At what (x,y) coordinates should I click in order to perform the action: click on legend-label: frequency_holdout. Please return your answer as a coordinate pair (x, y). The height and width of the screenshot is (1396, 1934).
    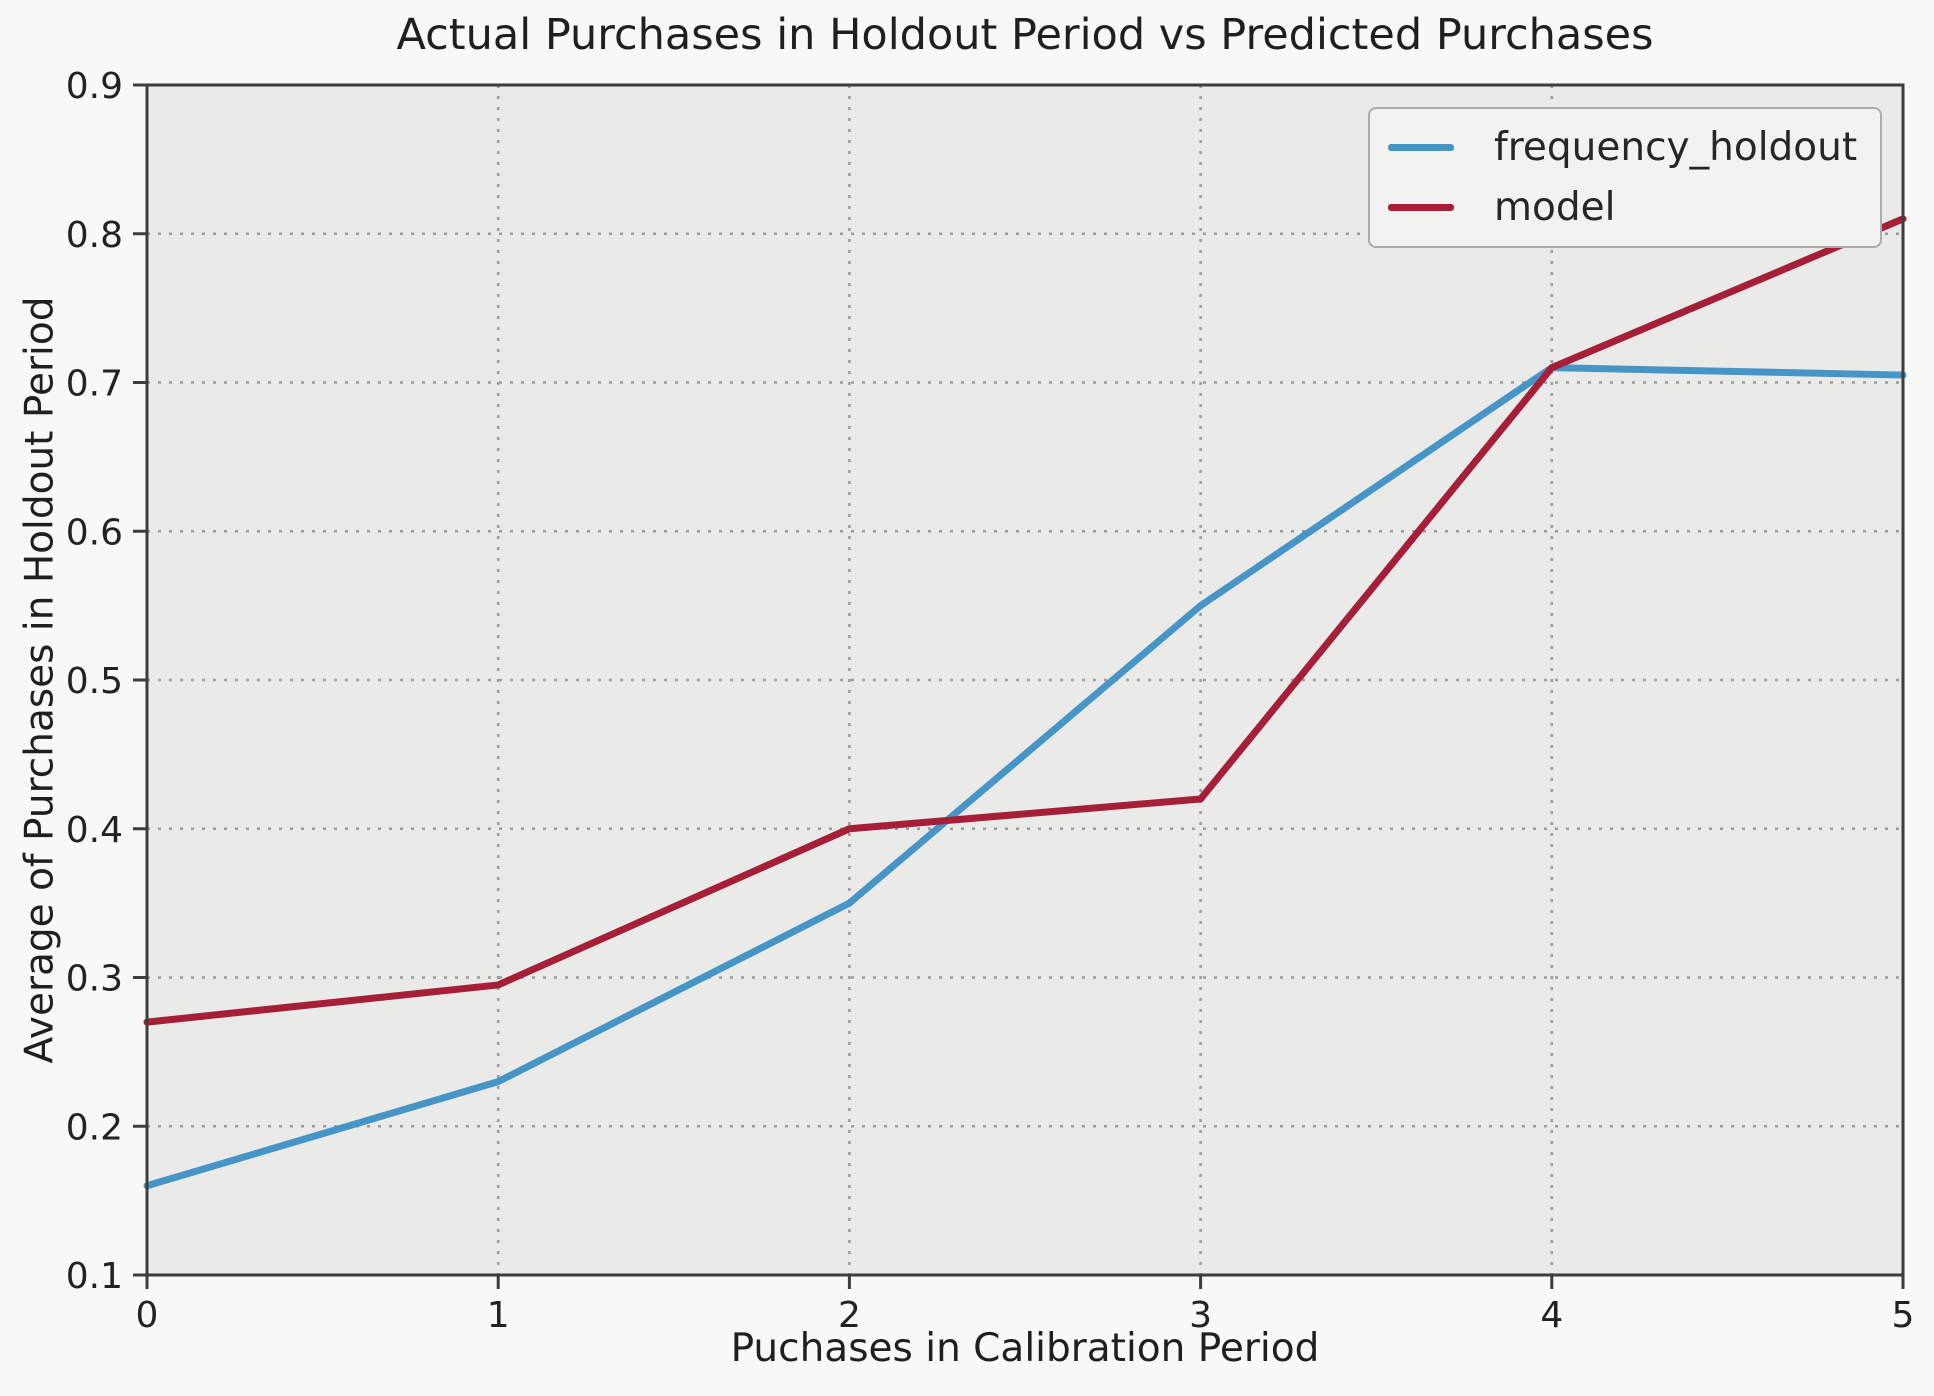
    Looking at the image, I should click on (1676, 147).